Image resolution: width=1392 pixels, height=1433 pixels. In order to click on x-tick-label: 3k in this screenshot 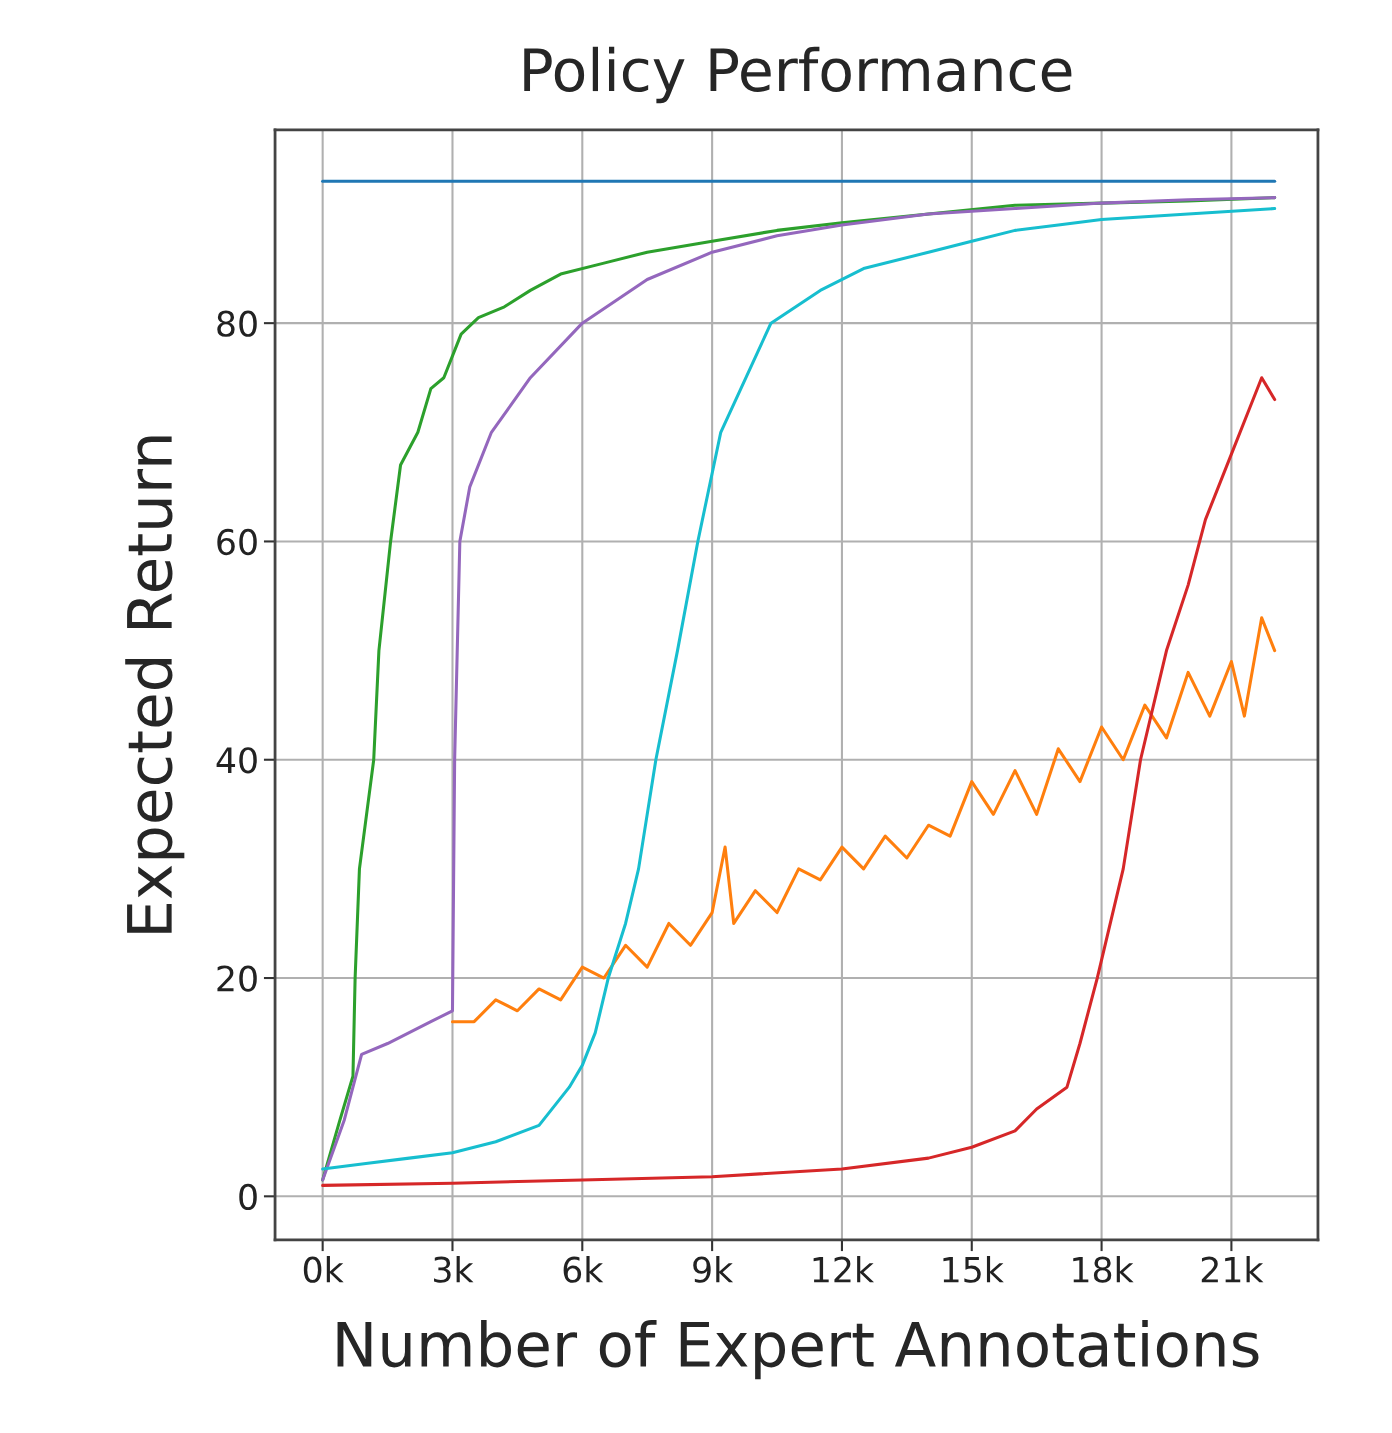, I will do `click(454, 1269)`.